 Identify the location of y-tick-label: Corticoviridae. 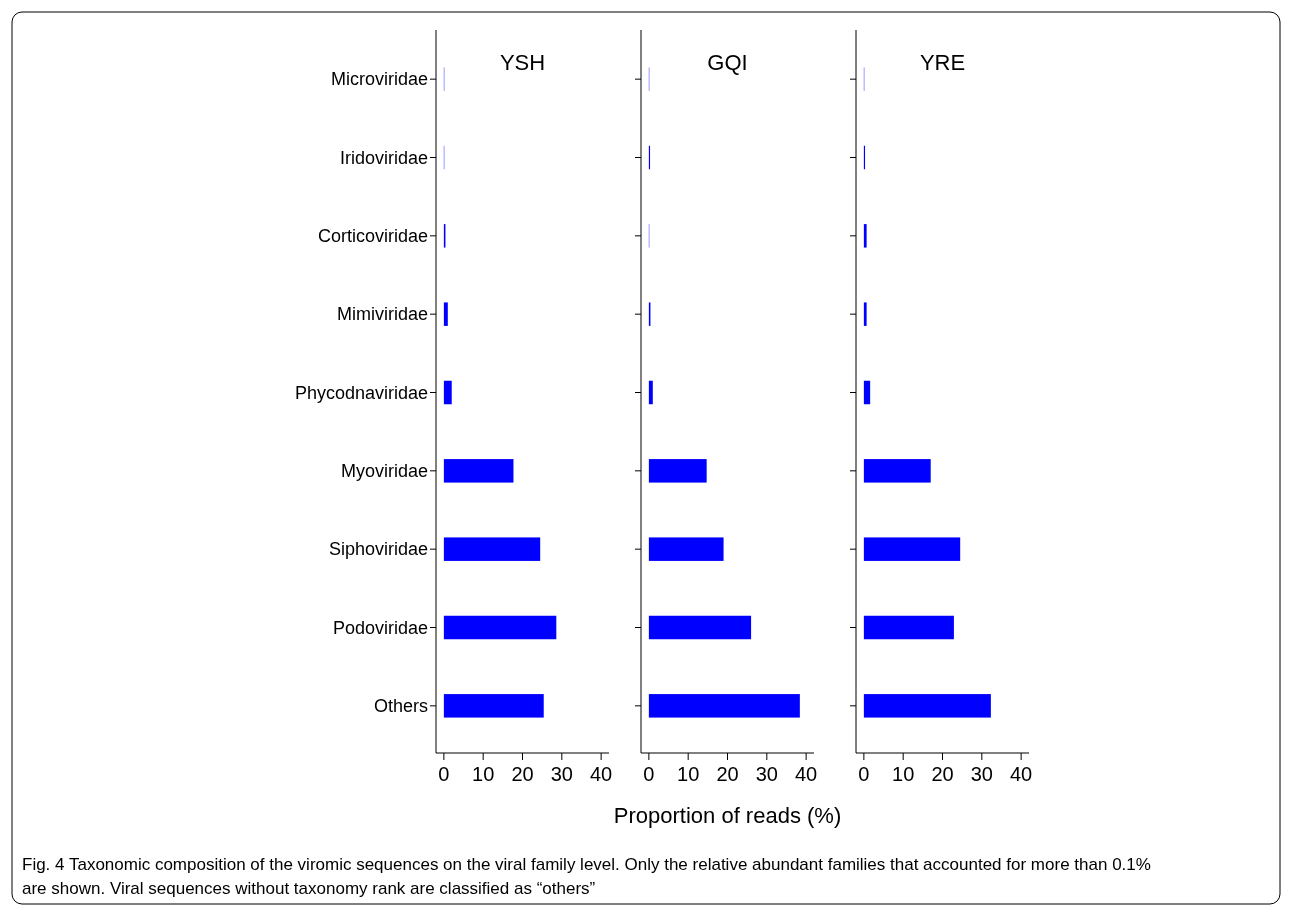
(372, 236).